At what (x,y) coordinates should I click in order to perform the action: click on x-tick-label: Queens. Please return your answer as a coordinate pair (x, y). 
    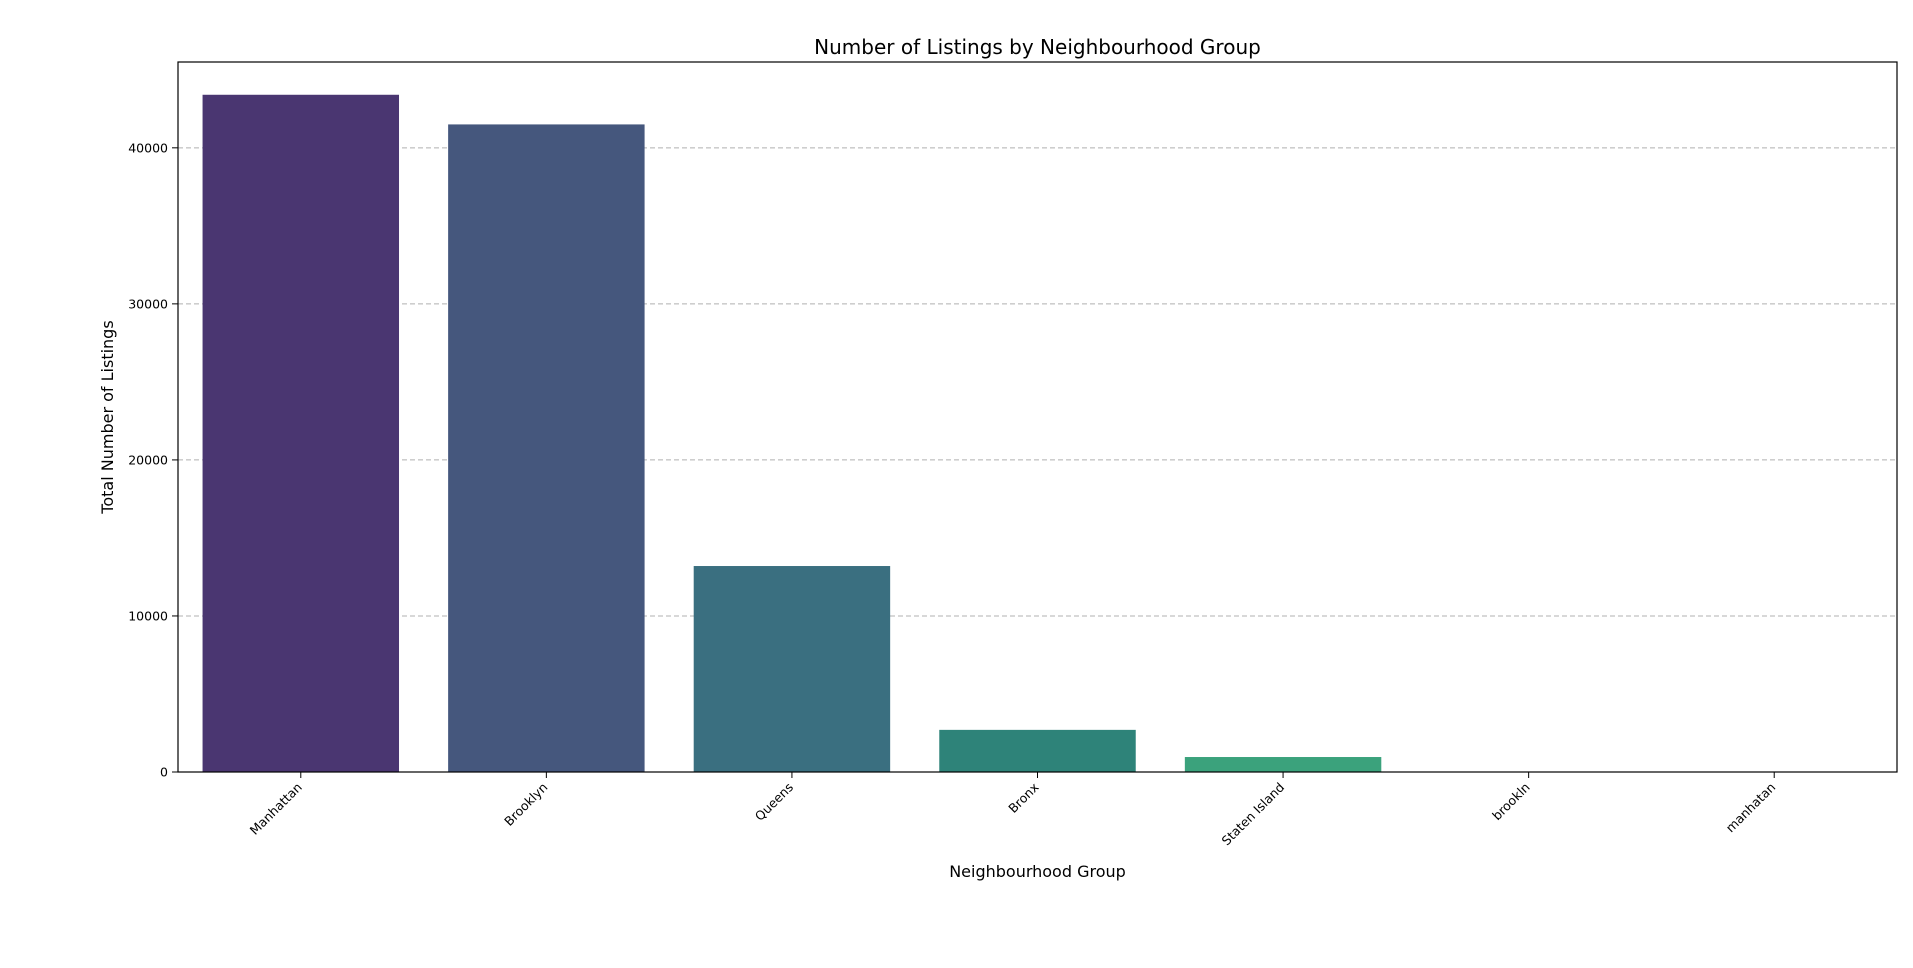
    Looking at the image, I should click on (774, 802).